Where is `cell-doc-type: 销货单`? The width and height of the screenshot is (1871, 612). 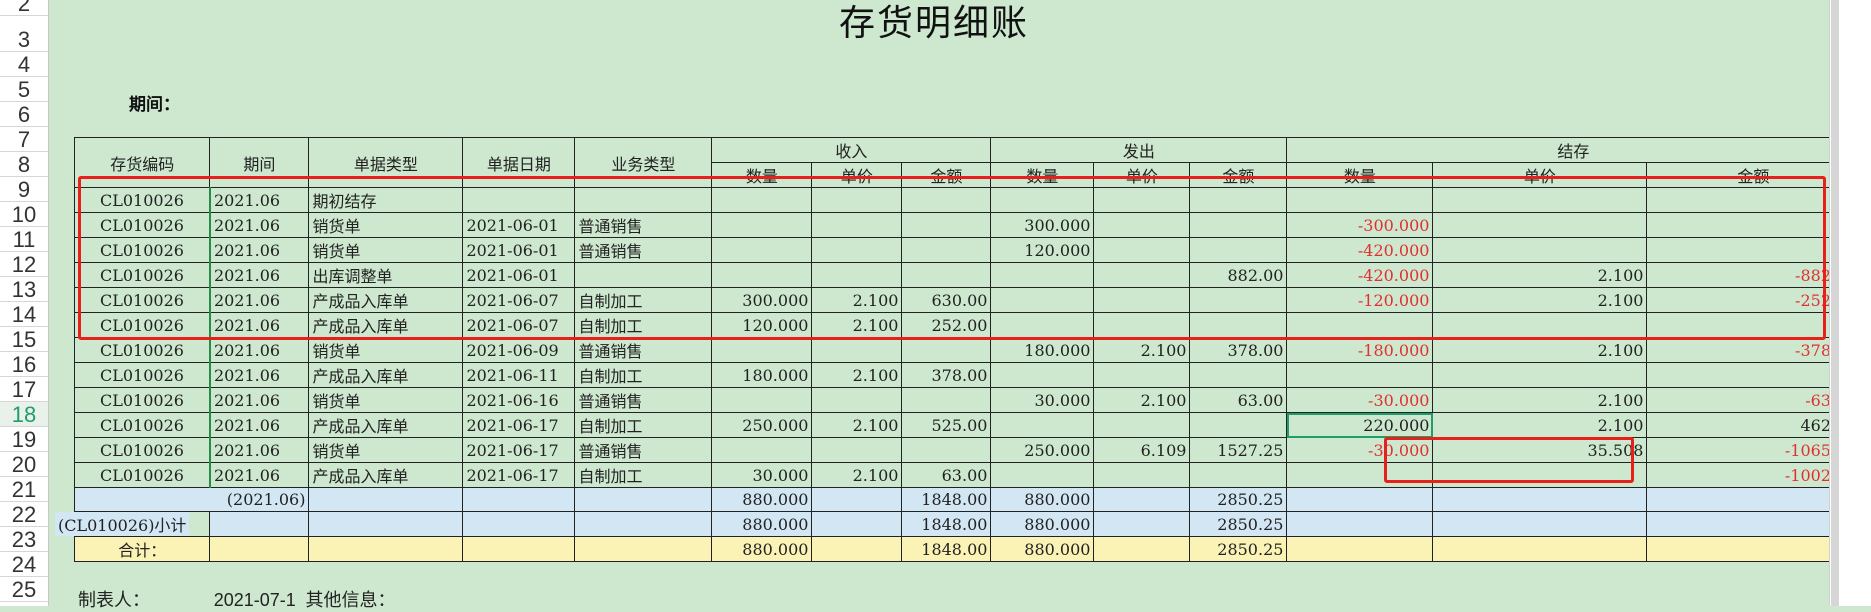 cell-doc-type: 销货单 is located at coordinates (386, 350).